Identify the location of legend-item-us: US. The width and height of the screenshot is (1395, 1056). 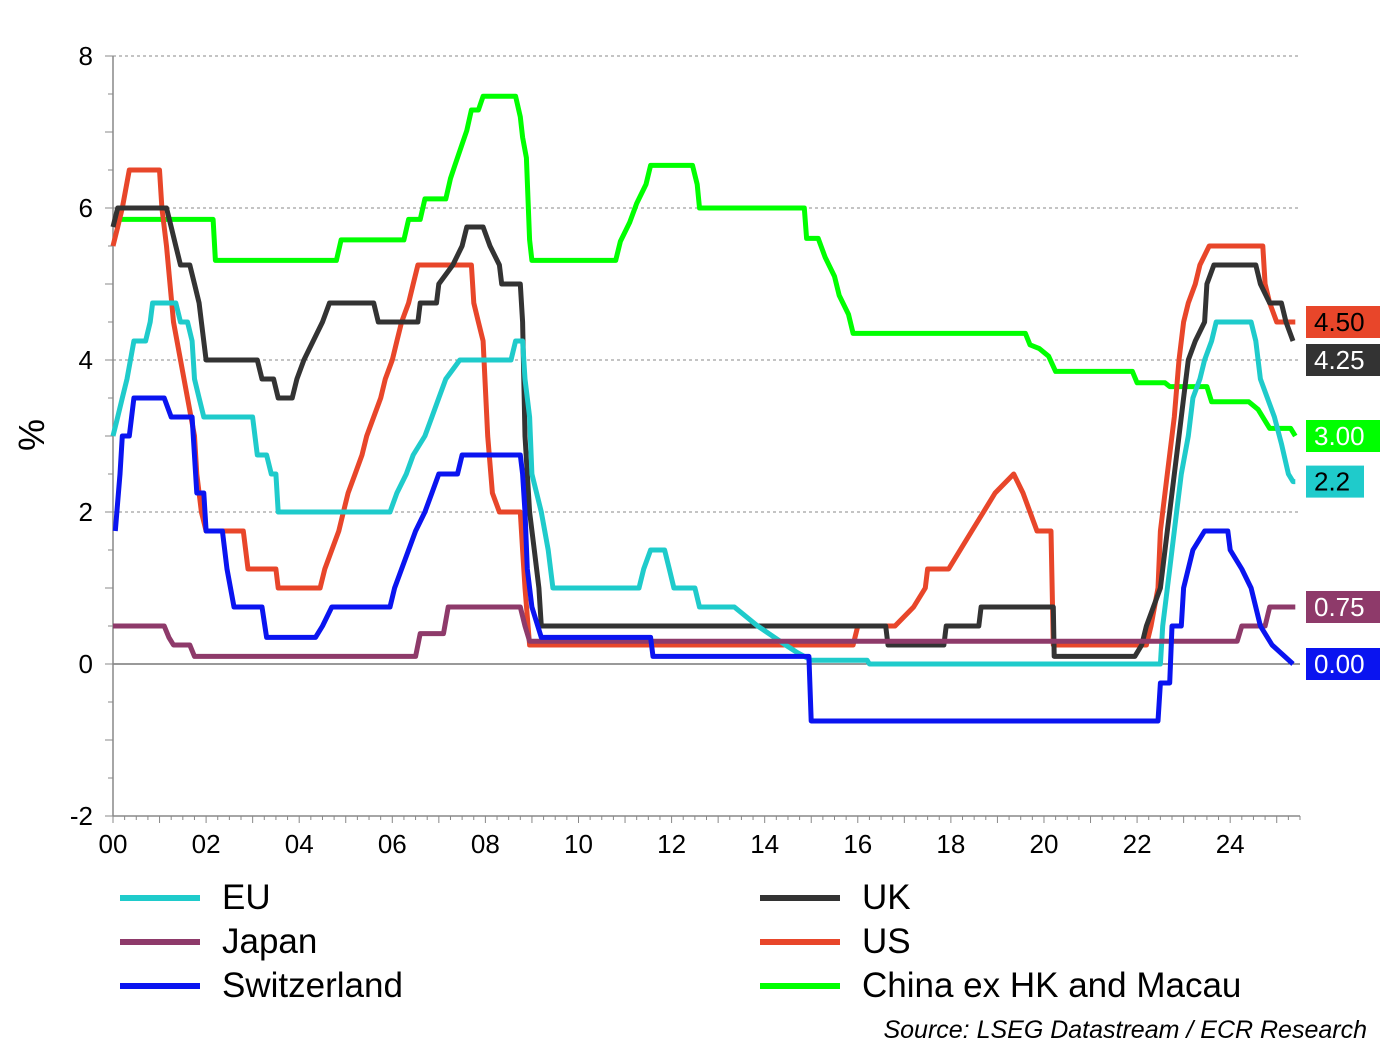
(835, 942).